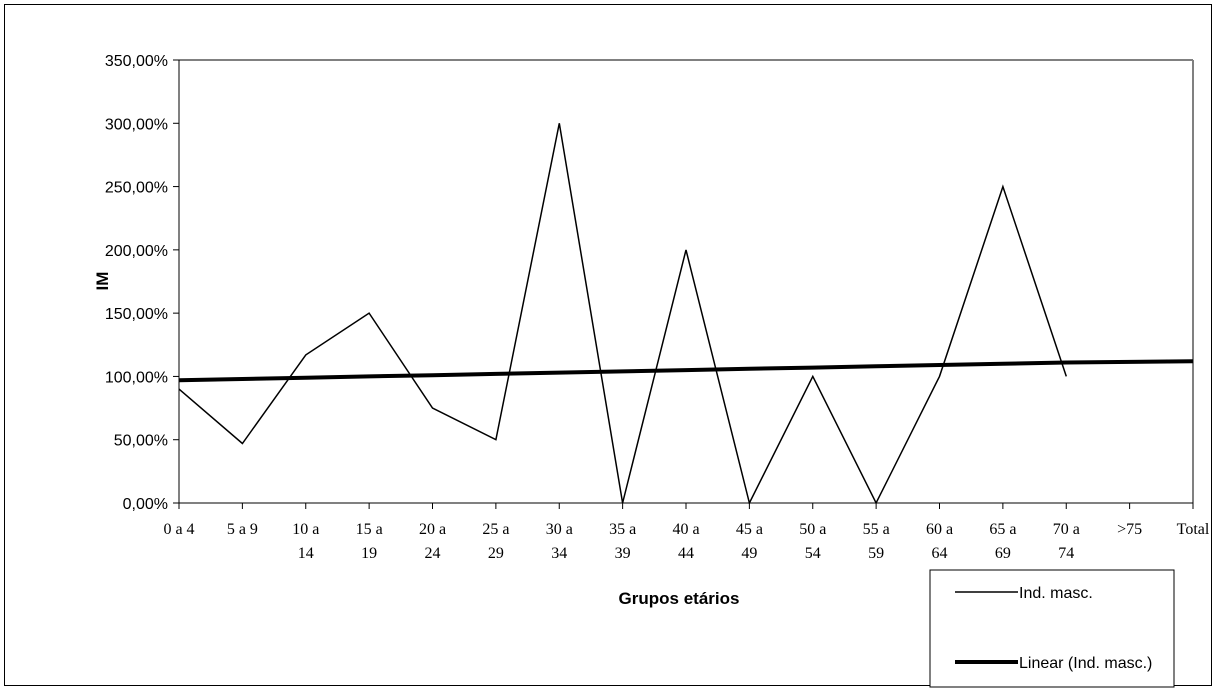  I want to click on x-tick-label-line2: 54, so click(813, 553).